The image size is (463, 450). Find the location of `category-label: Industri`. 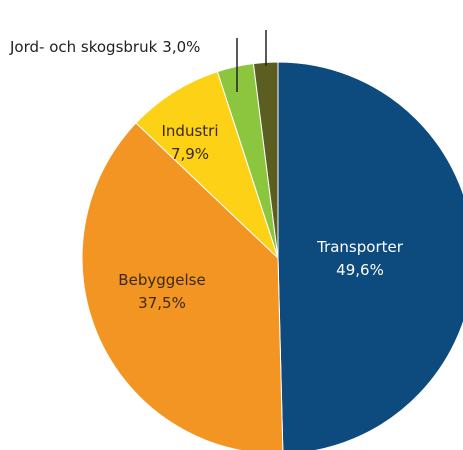

category-label: Industri is located at coordinates (190, 131).